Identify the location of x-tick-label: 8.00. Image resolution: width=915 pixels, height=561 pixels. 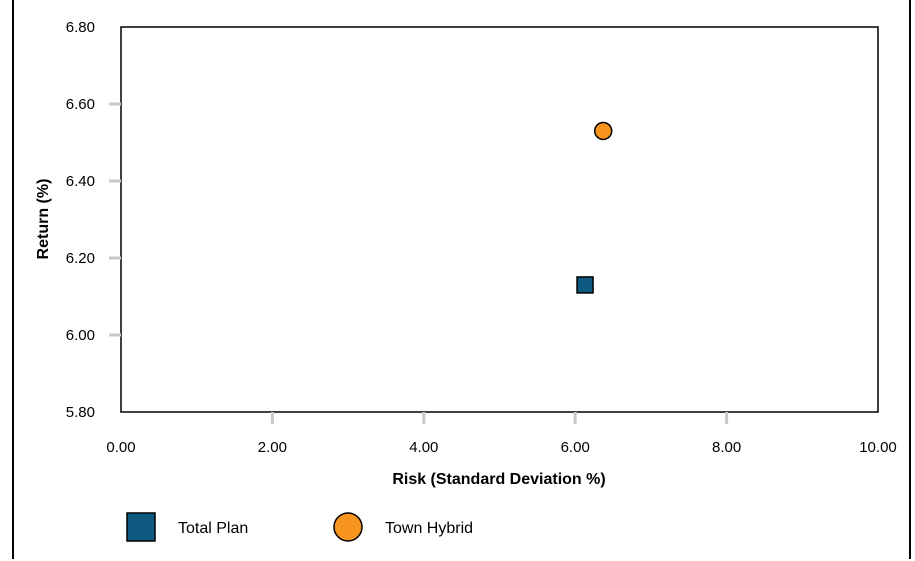
(726, 447).